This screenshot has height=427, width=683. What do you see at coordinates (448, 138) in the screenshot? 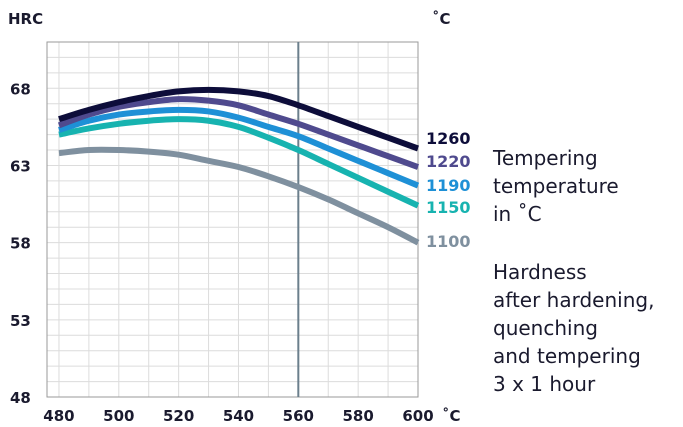
I see `series-label-1260: 1260` at bounding box center [448, 138].